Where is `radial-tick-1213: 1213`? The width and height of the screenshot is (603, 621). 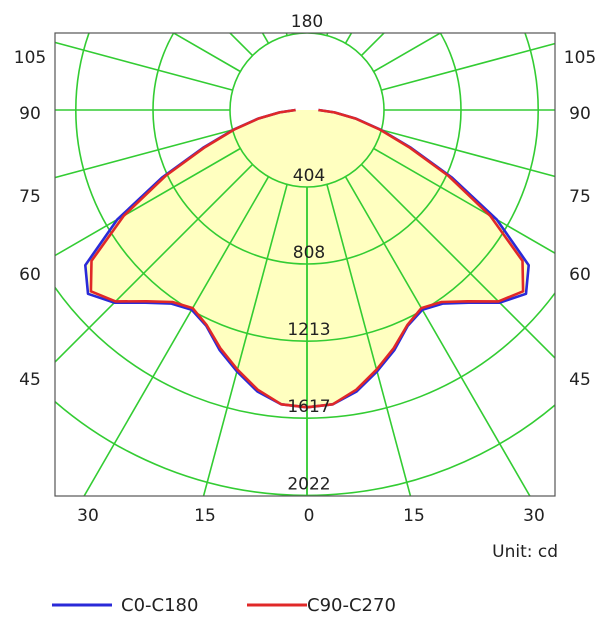 radial-tick-1213: 1213 is located at coordinates (308, 330).